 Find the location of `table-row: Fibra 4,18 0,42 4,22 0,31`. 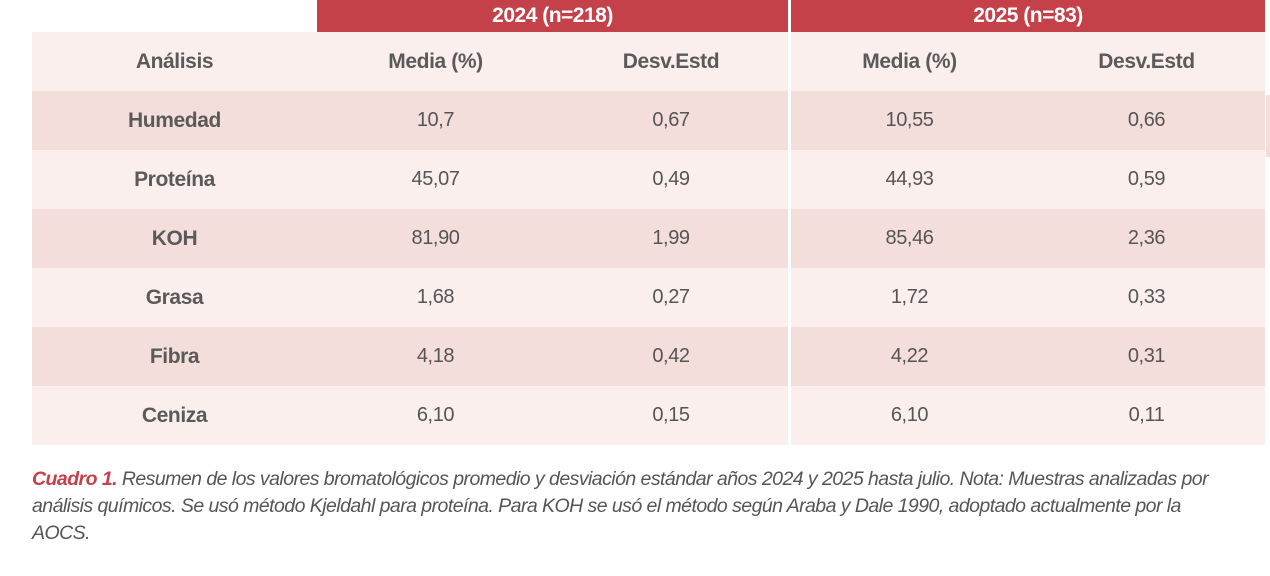

table-row: Fibra 4,18 0,42 4,22 0,31 is located at coordinates (648, 356).